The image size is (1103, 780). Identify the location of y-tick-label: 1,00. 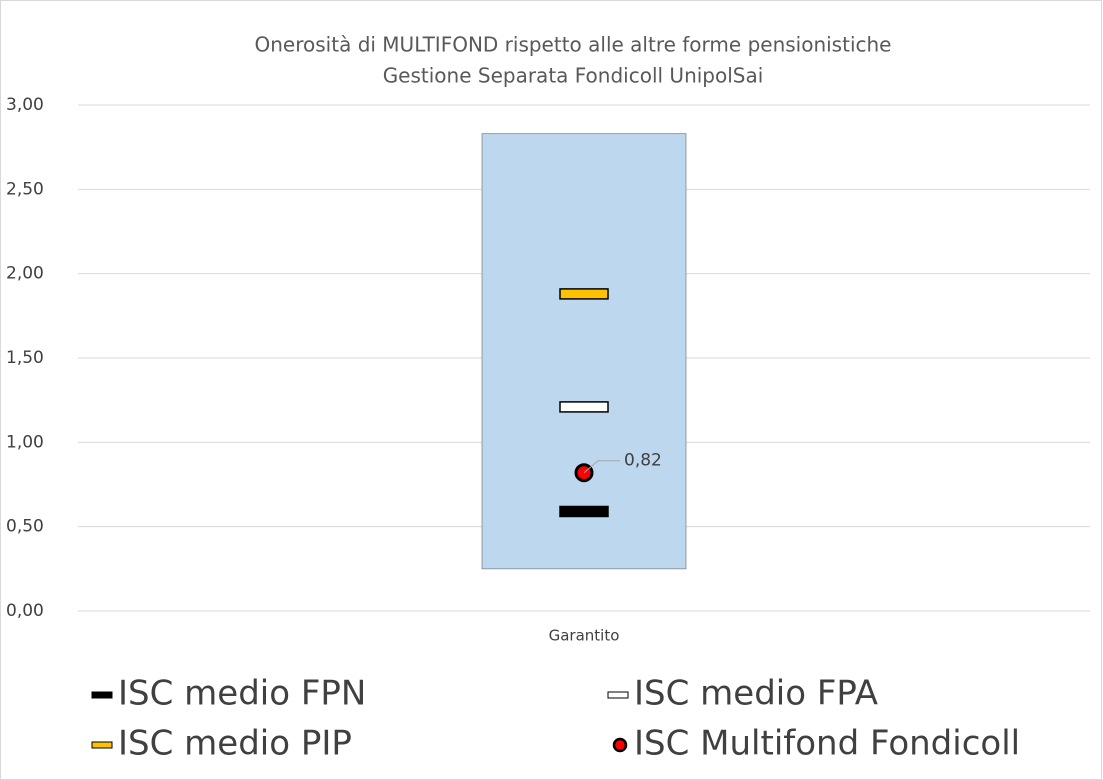
(25, 442).